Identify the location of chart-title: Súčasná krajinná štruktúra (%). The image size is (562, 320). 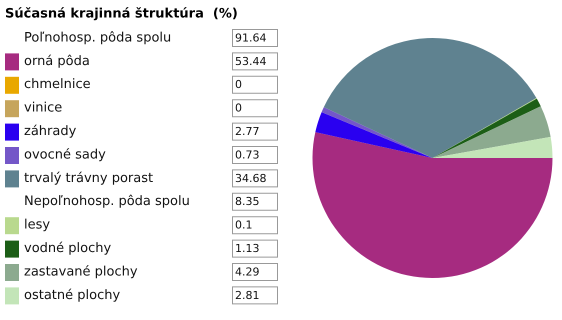
(121, 14).